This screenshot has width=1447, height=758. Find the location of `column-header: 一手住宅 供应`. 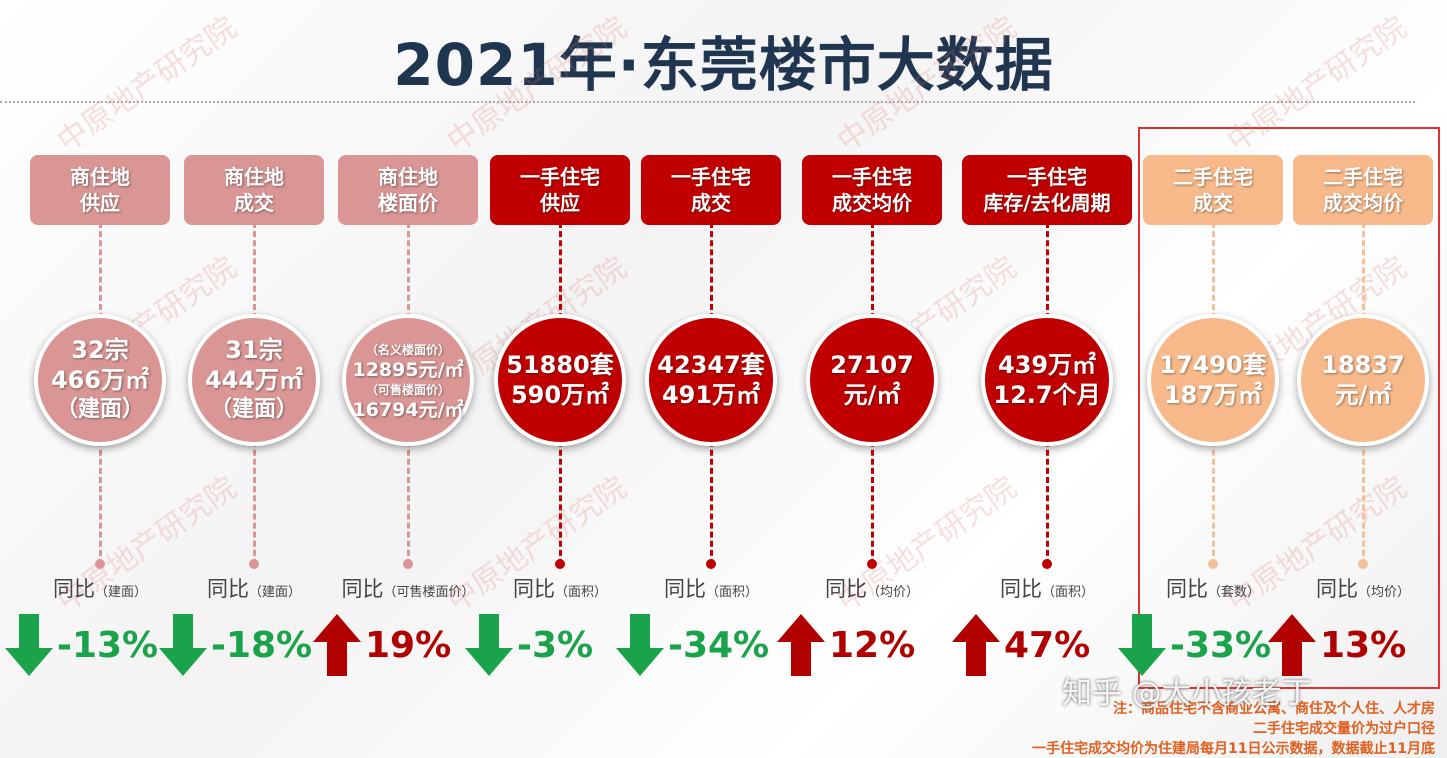

column-header: 一手住宅 供应 is located at coordinates (560, 190).